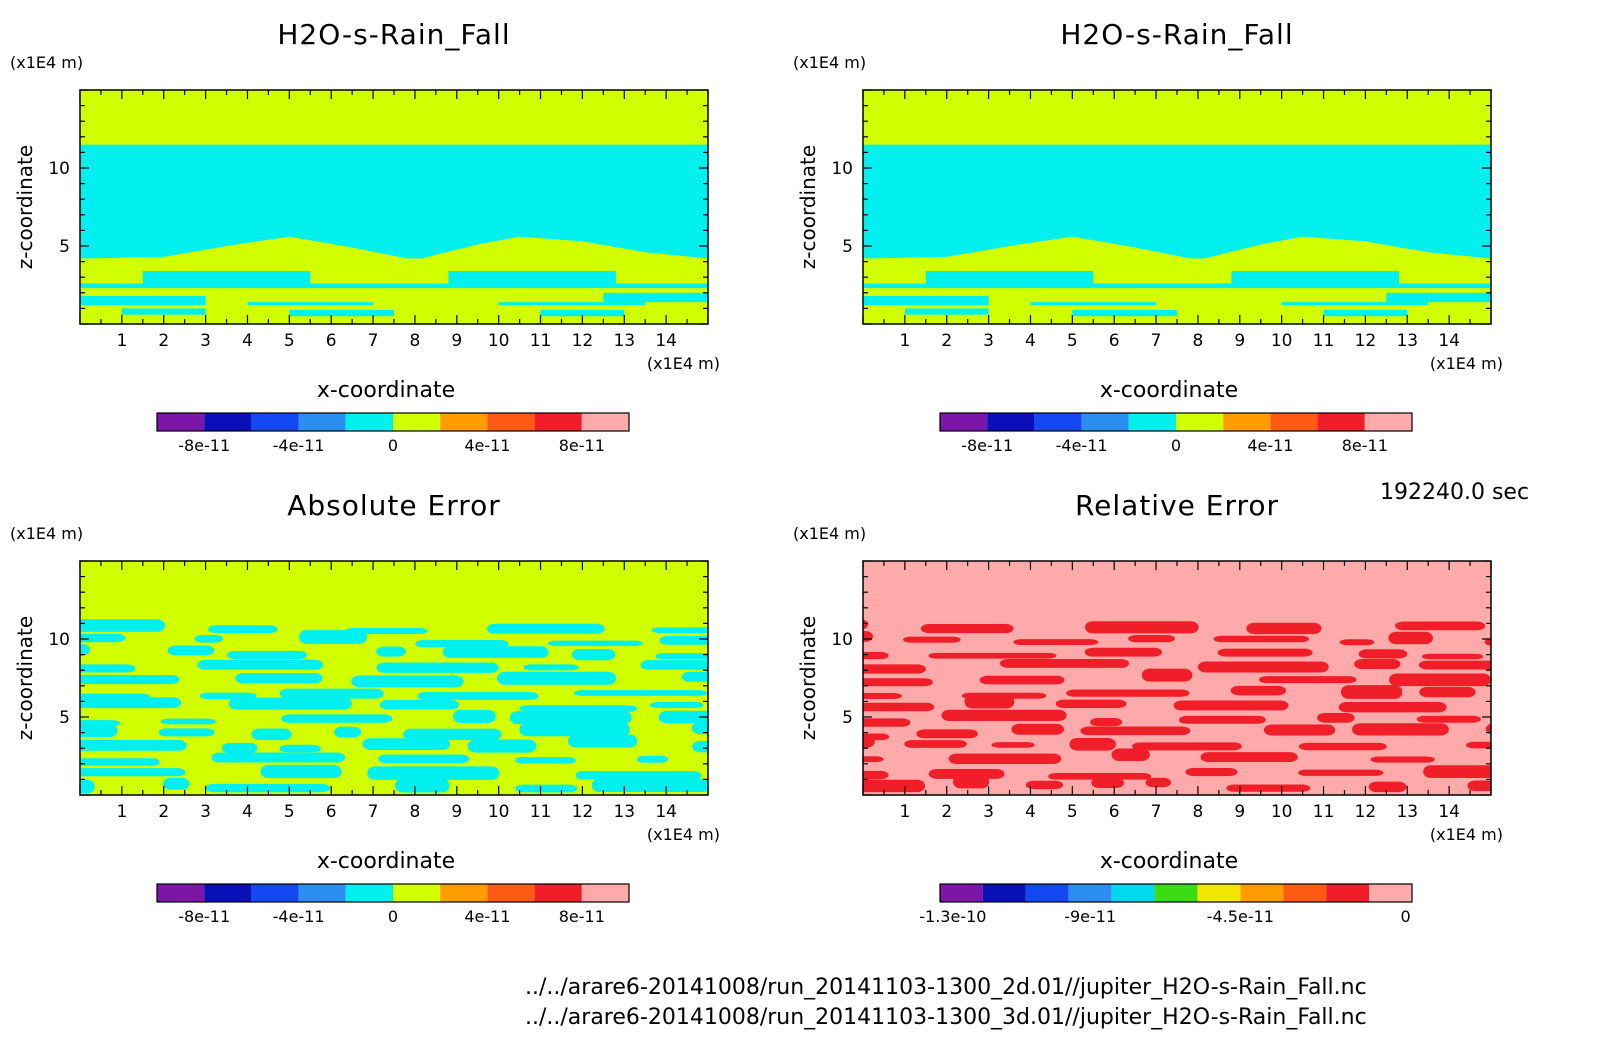  I want to click on x-tick-label: 14, so click(666, 341).